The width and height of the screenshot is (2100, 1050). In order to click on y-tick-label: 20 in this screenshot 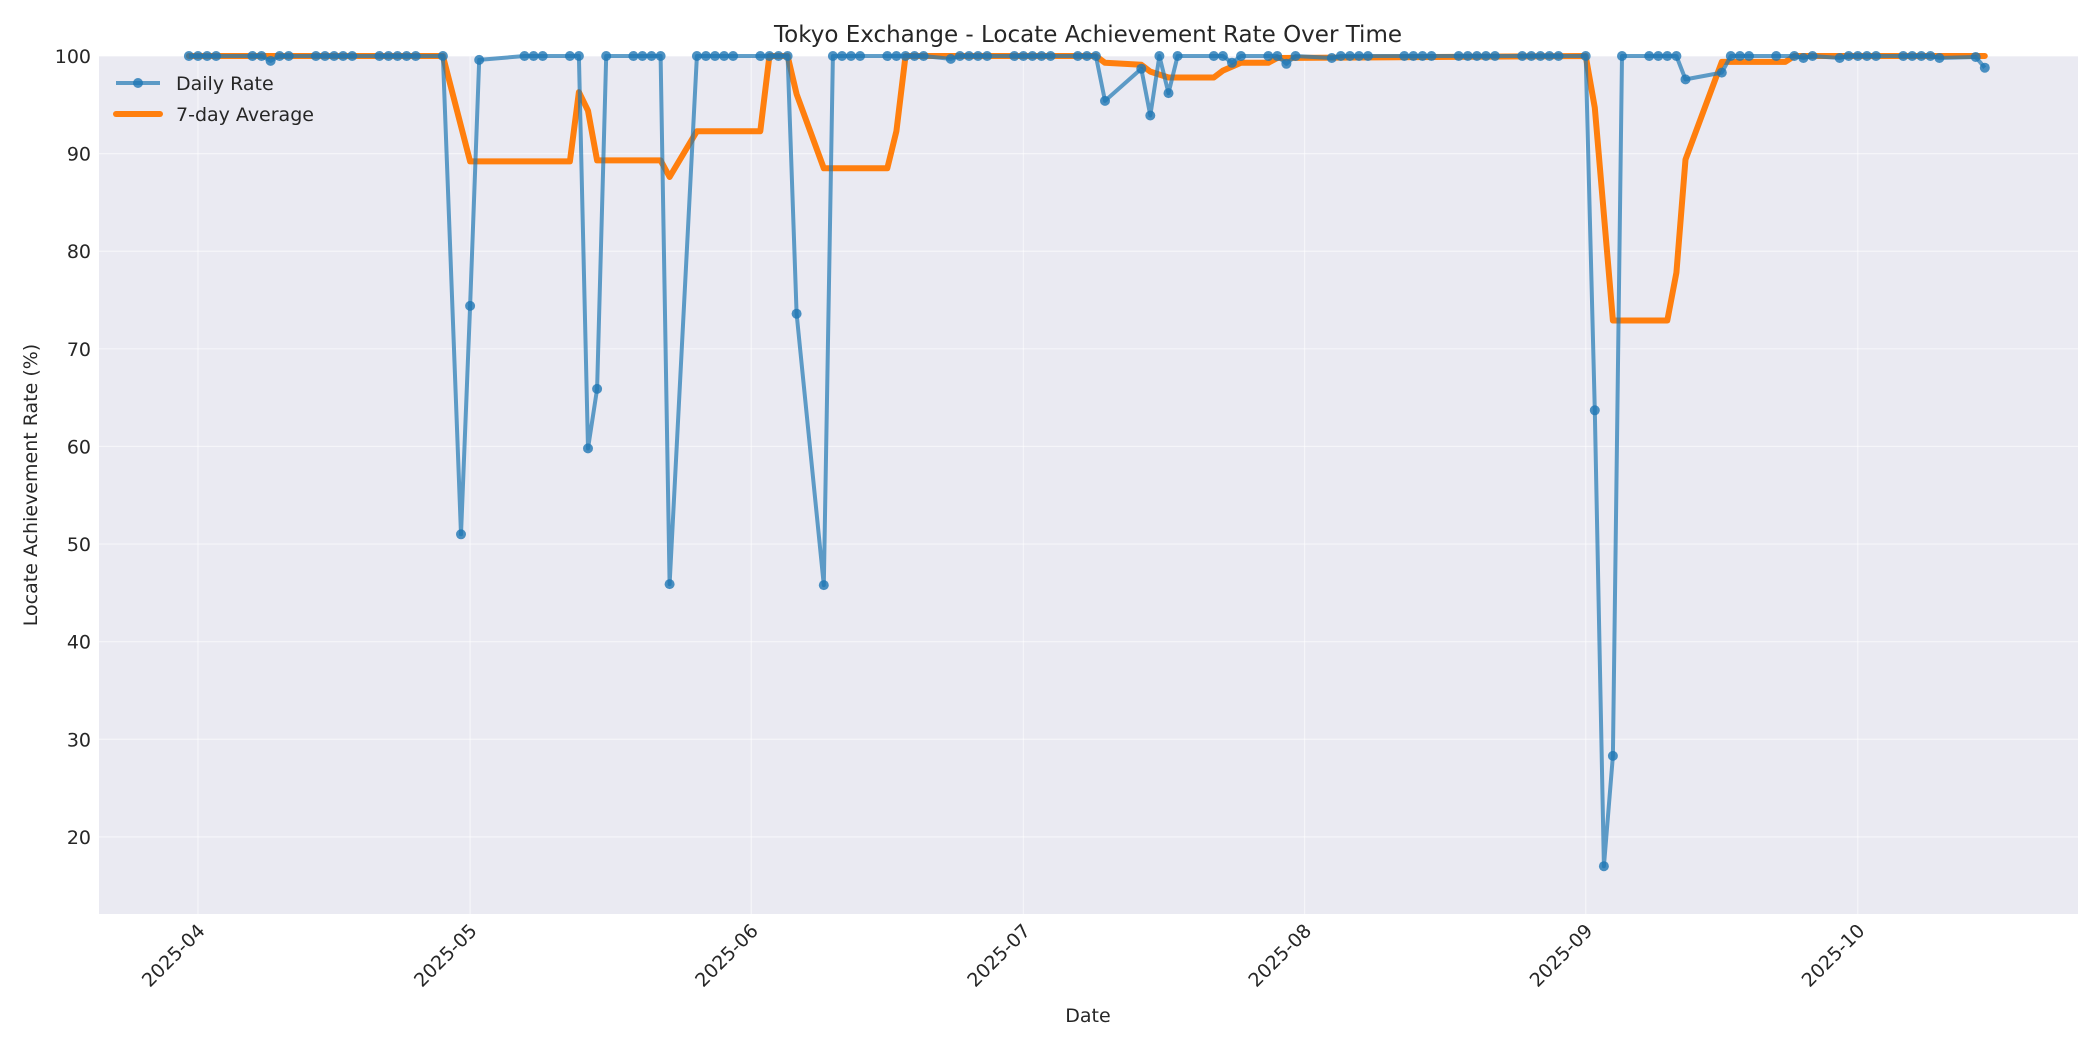, I will do `click(79, 838)`.